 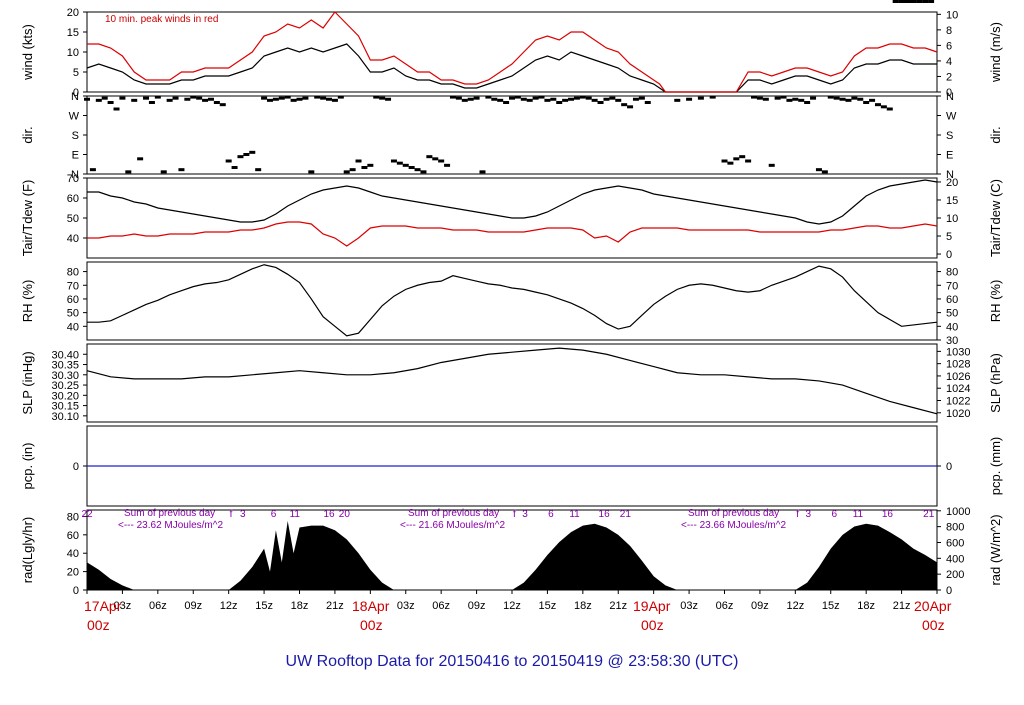 I want to click on rad-hour-marker: 22, so click(x=87, y=514).